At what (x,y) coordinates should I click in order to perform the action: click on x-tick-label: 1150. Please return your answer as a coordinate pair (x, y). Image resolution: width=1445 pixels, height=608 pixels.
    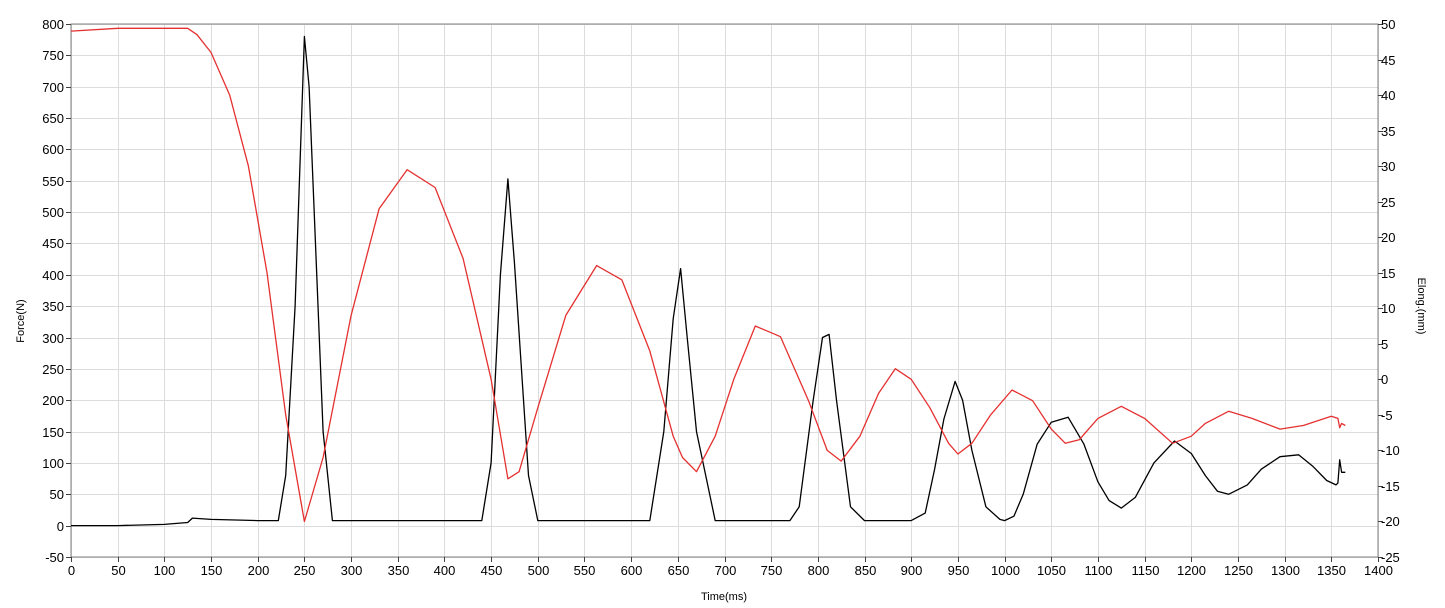
    Looking at the image, I should click on (1146, 570).